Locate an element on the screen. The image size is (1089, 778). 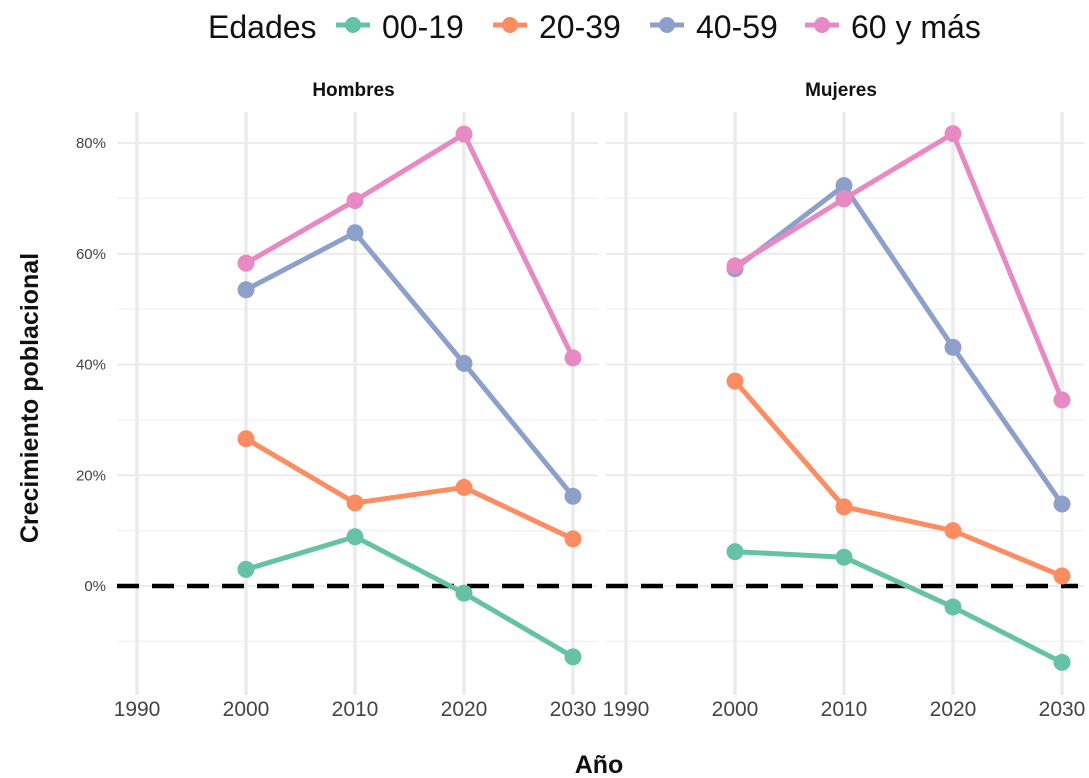
y-tick-label: 20% is located at coordinates (91, 475).